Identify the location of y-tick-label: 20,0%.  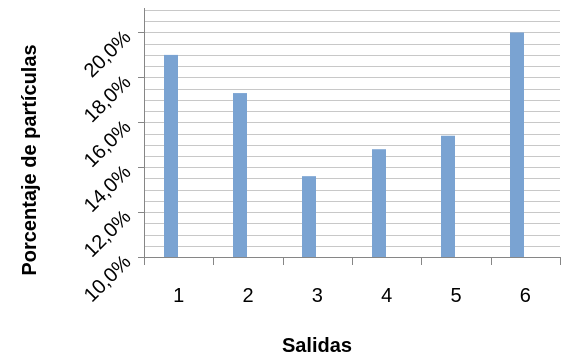
(108, 54).